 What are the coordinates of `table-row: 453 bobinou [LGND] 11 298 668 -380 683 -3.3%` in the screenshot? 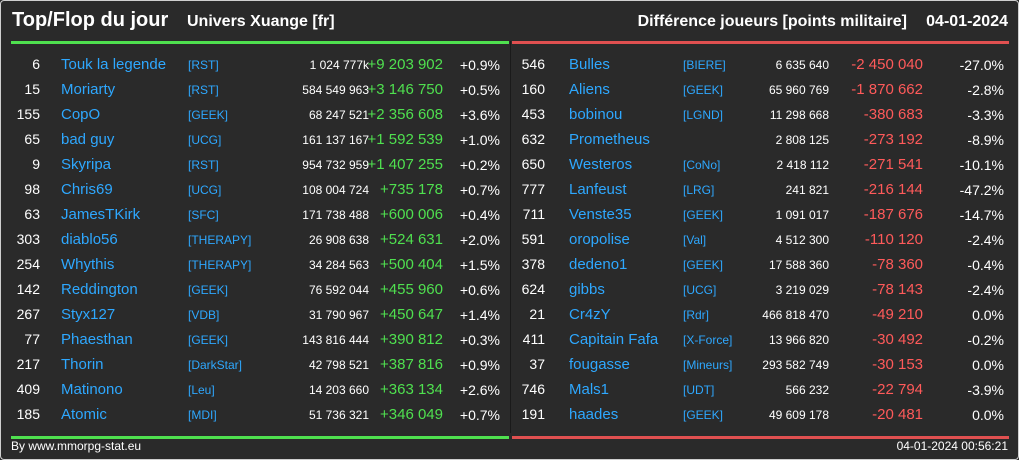 It's located at (760, 113).